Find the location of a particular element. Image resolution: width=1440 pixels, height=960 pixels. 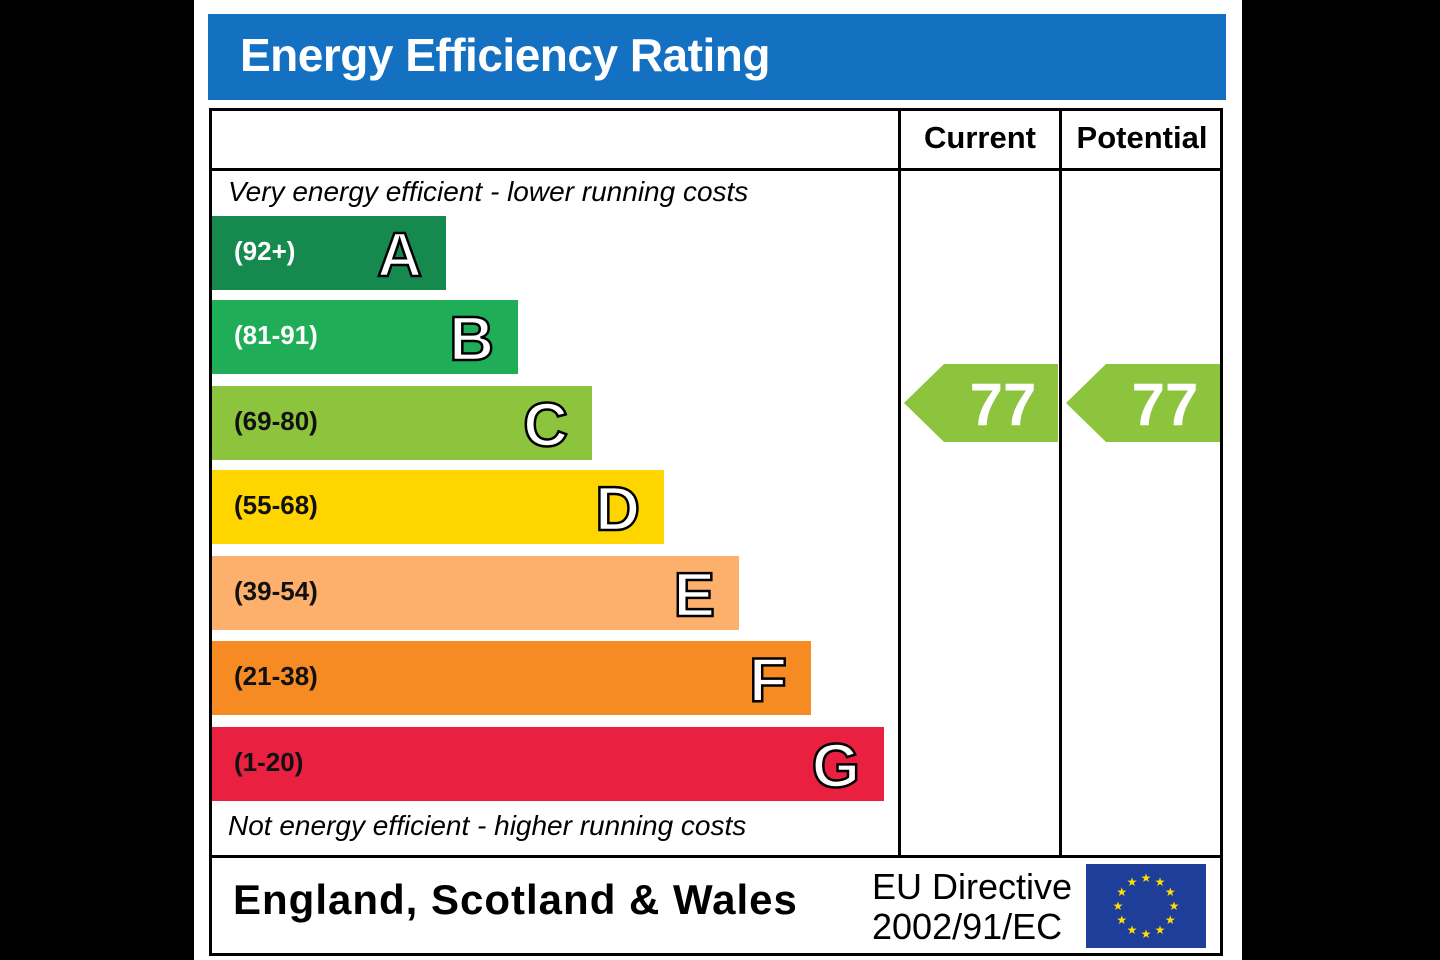

band-g: (1-20) G is located at coordinates (548, 765).